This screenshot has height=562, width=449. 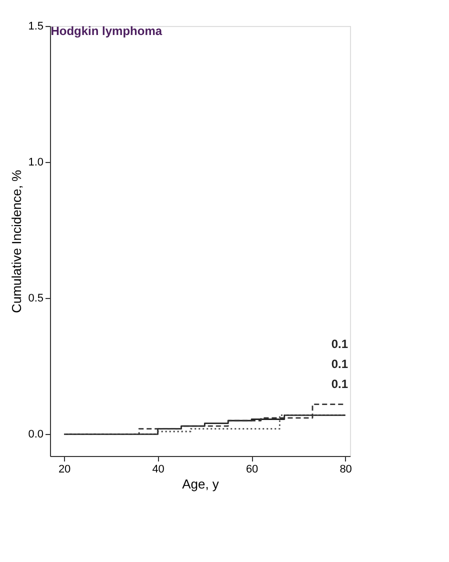 I want to click on y-axis-title: Cumulative Incidence, %, so click(x=16, y=242).